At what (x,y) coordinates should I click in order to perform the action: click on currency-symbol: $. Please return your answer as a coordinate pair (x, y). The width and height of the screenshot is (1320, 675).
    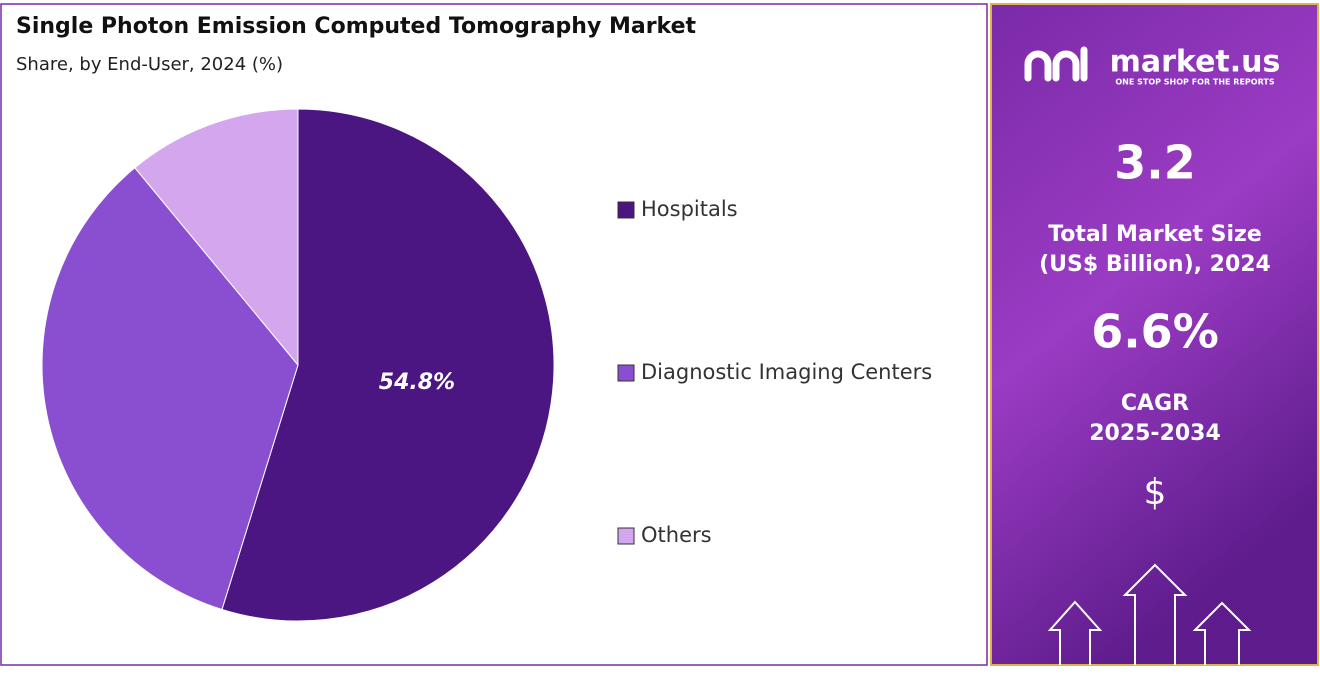
    Looking at the image, I should click on (1155, 492).